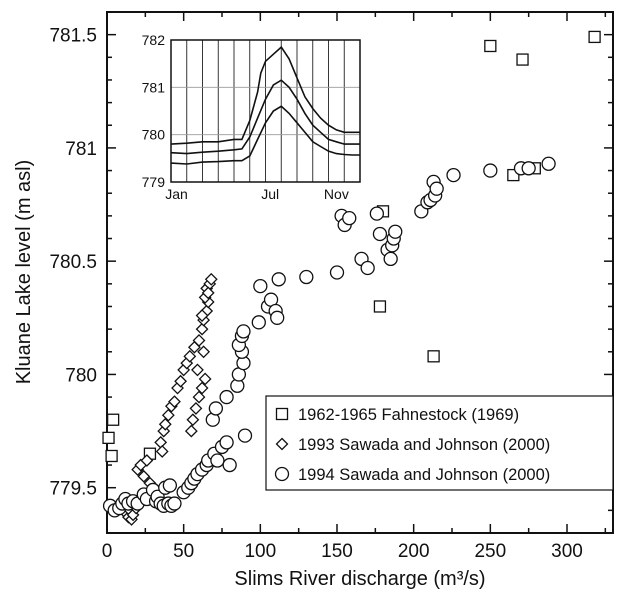 This screenshot has width=627, height=594. What do you see at coordinates (424, 475) in the screenshot?
I see `legend-label: 1994 Sawada and Johnson (2000)` at bounding box center [424, 475].